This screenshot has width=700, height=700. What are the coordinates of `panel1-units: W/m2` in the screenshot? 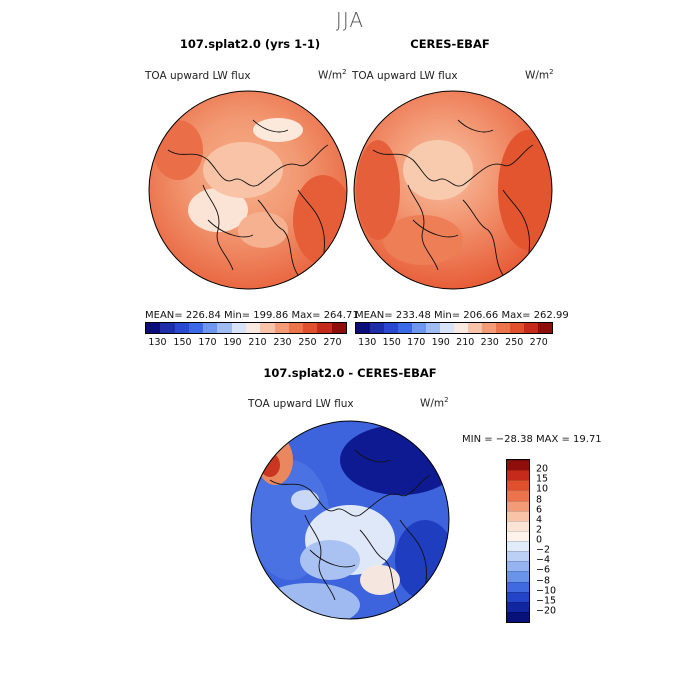 It's located at (332, 75).